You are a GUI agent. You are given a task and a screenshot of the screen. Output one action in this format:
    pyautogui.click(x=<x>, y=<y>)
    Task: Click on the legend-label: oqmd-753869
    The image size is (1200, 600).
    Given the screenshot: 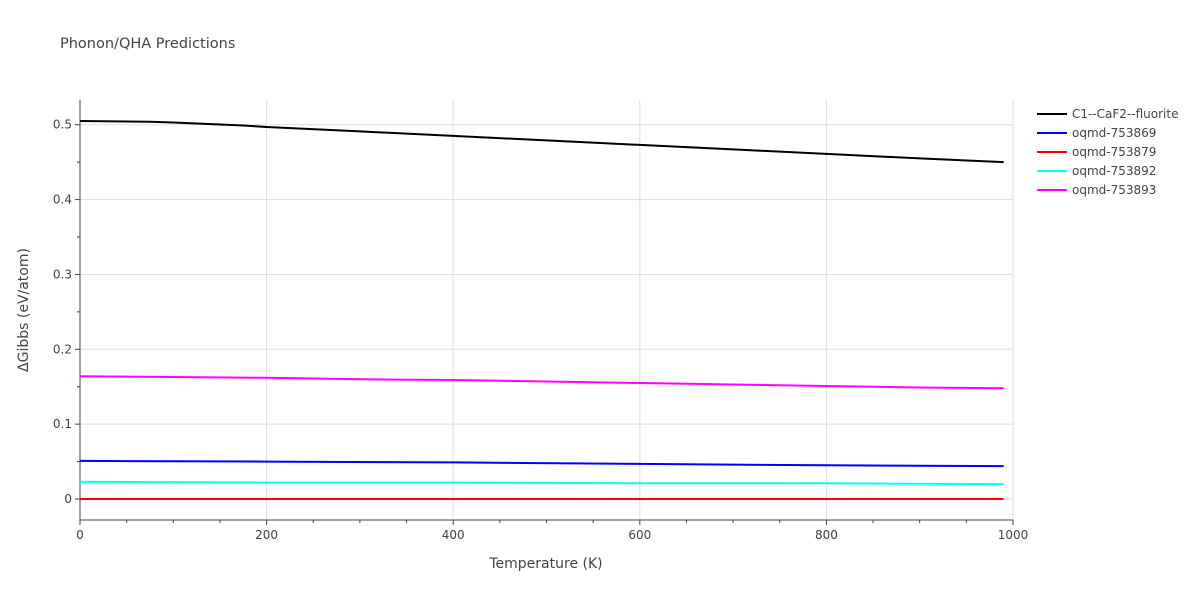 What is the action you would take?
    pyautogui.click(x=1114, y=133)
    